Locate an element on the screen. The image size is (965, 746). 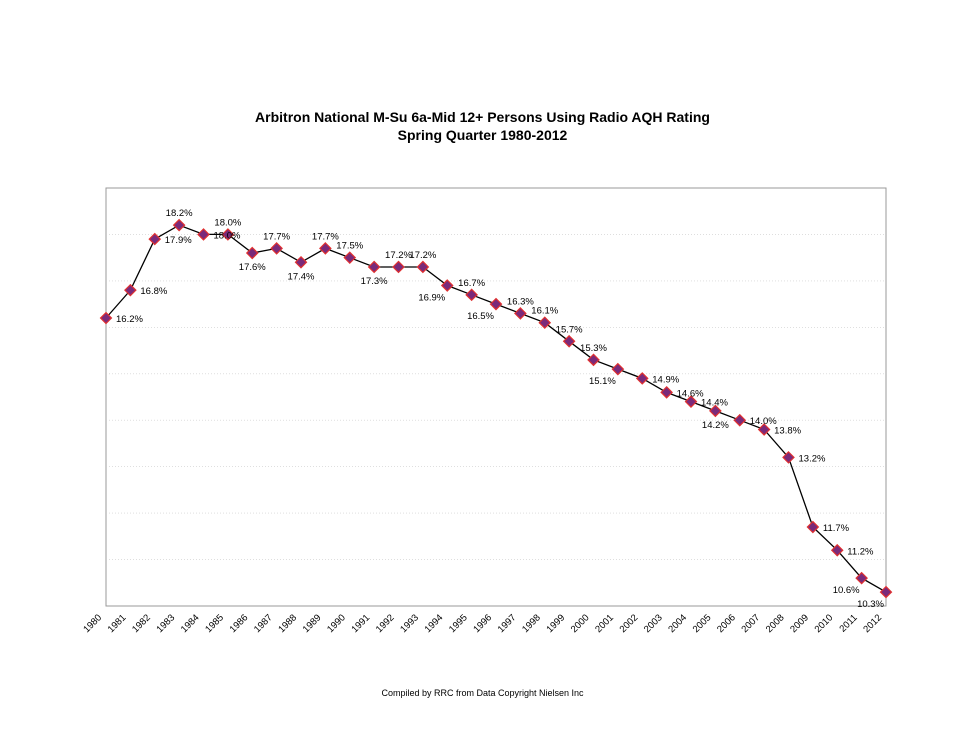
x-tick-label: 1985 is located at coordinates (214, 623).